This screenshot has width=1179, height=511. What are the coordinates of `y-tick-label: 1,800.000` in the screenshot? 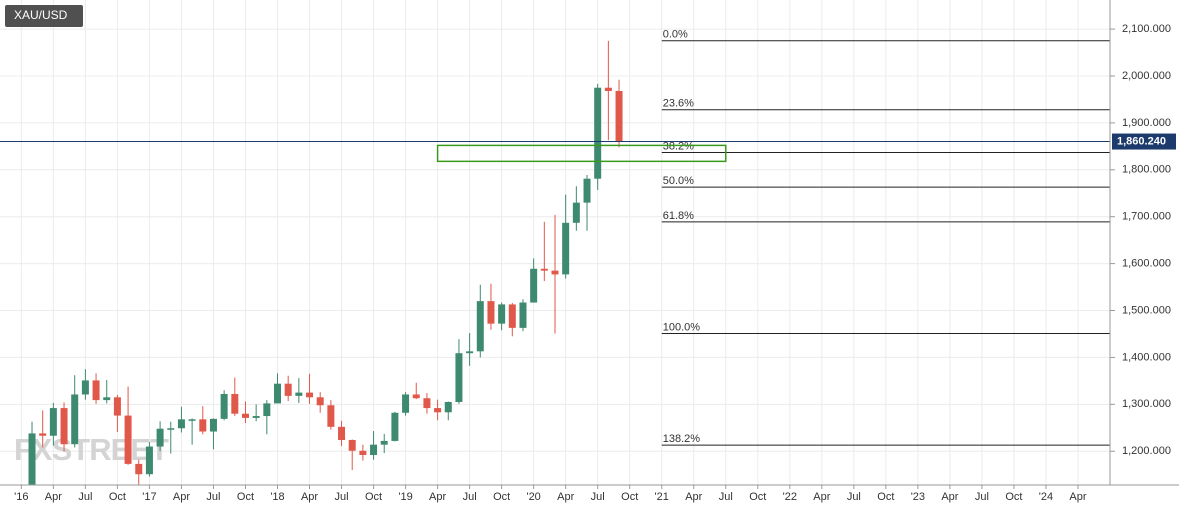 It's located at (1146, 170).